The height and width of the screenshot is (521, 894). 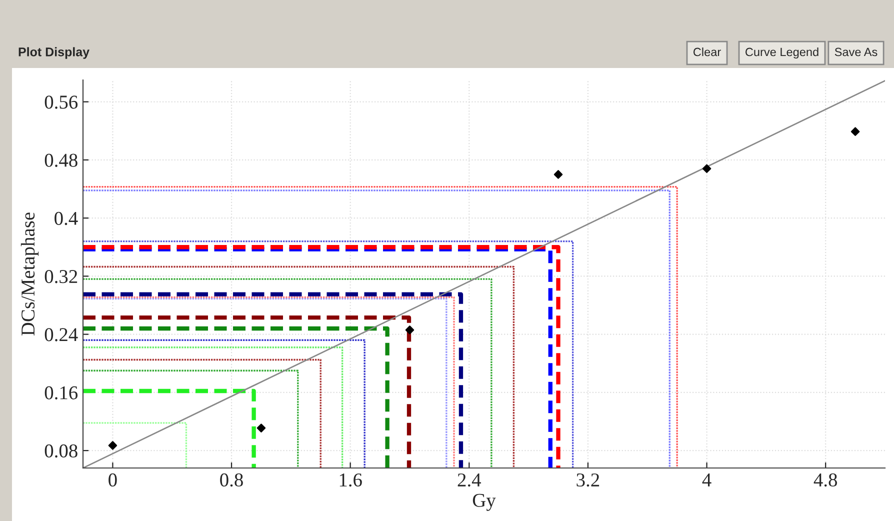 I want to click on x-tick-label: 1.6, so click(x=351, y=480).